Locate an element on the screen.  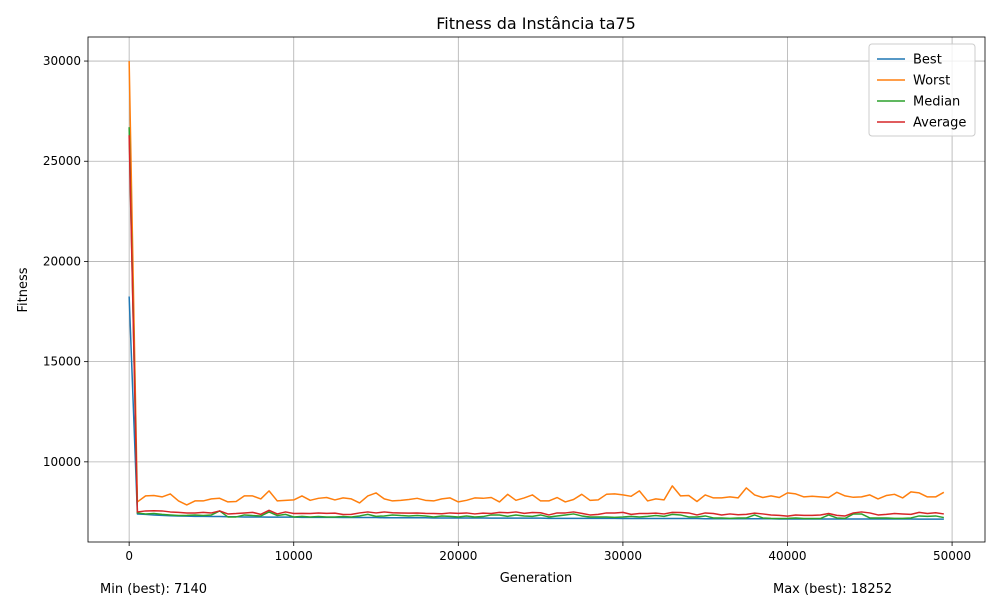
x-tick-label: 20000 is located at coordinates (458, 556).